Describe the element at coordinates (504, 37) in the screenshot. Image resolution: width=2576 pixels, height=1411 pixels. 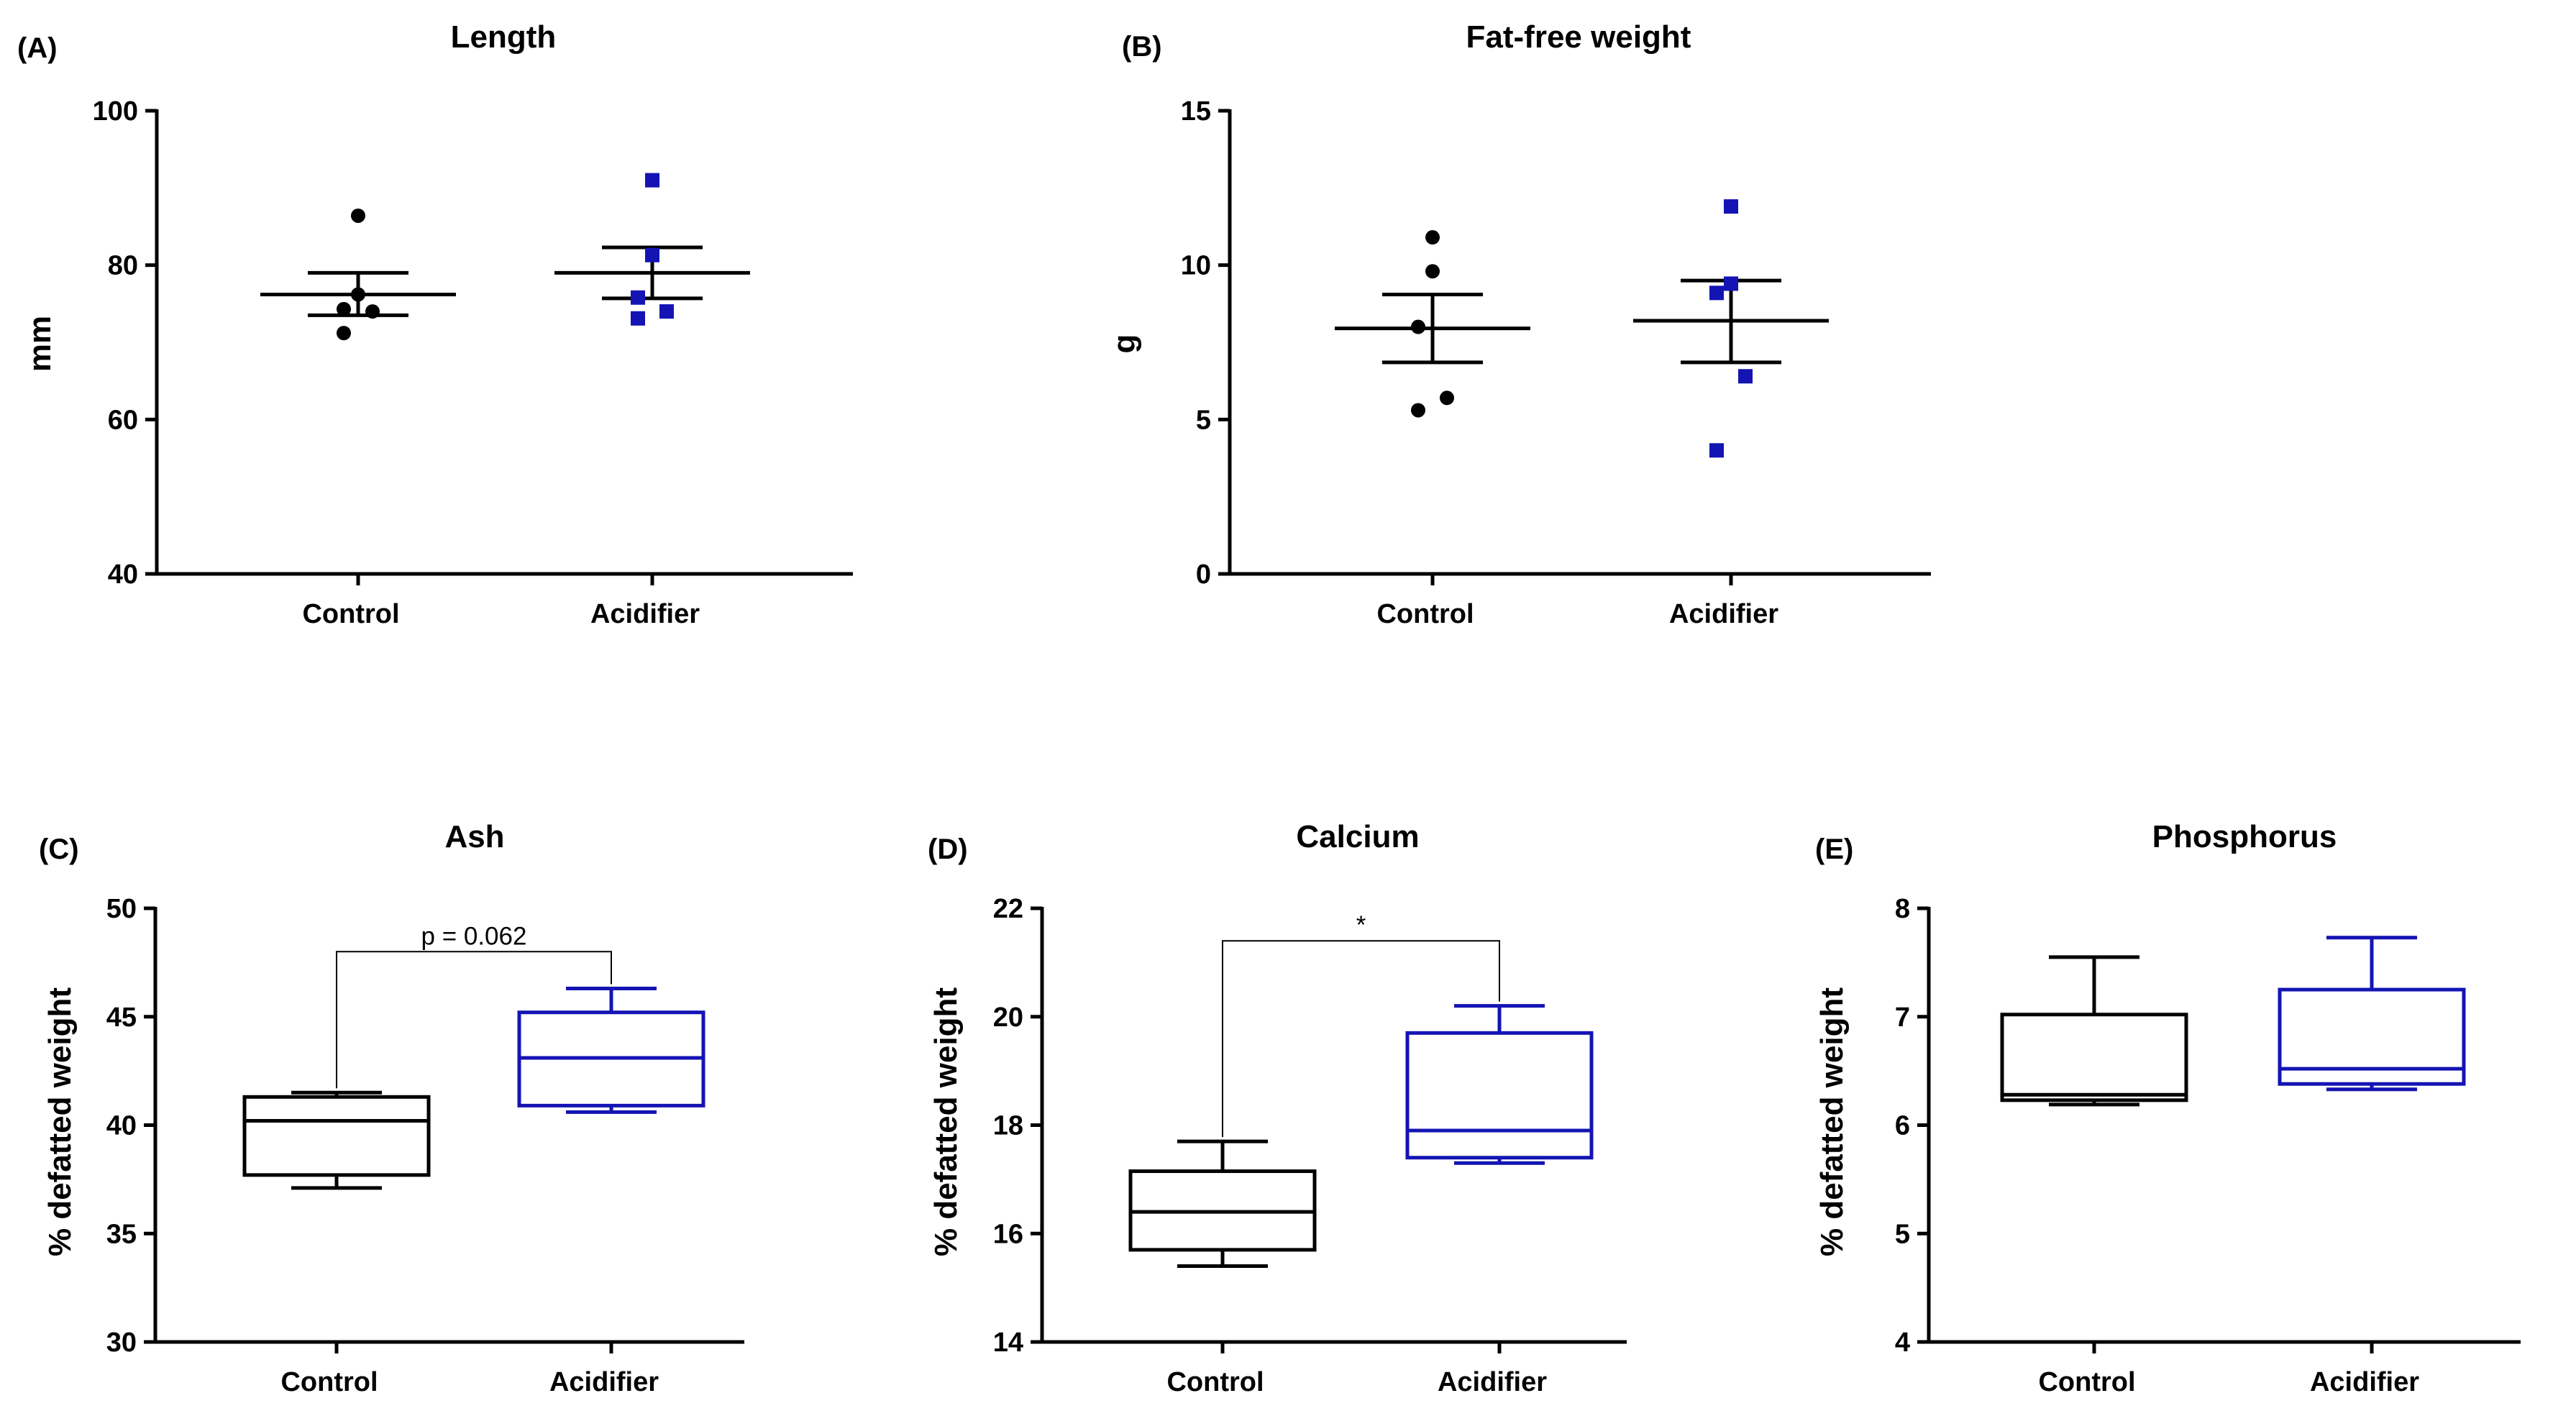
I see `panel-a-title: Length` at that location.